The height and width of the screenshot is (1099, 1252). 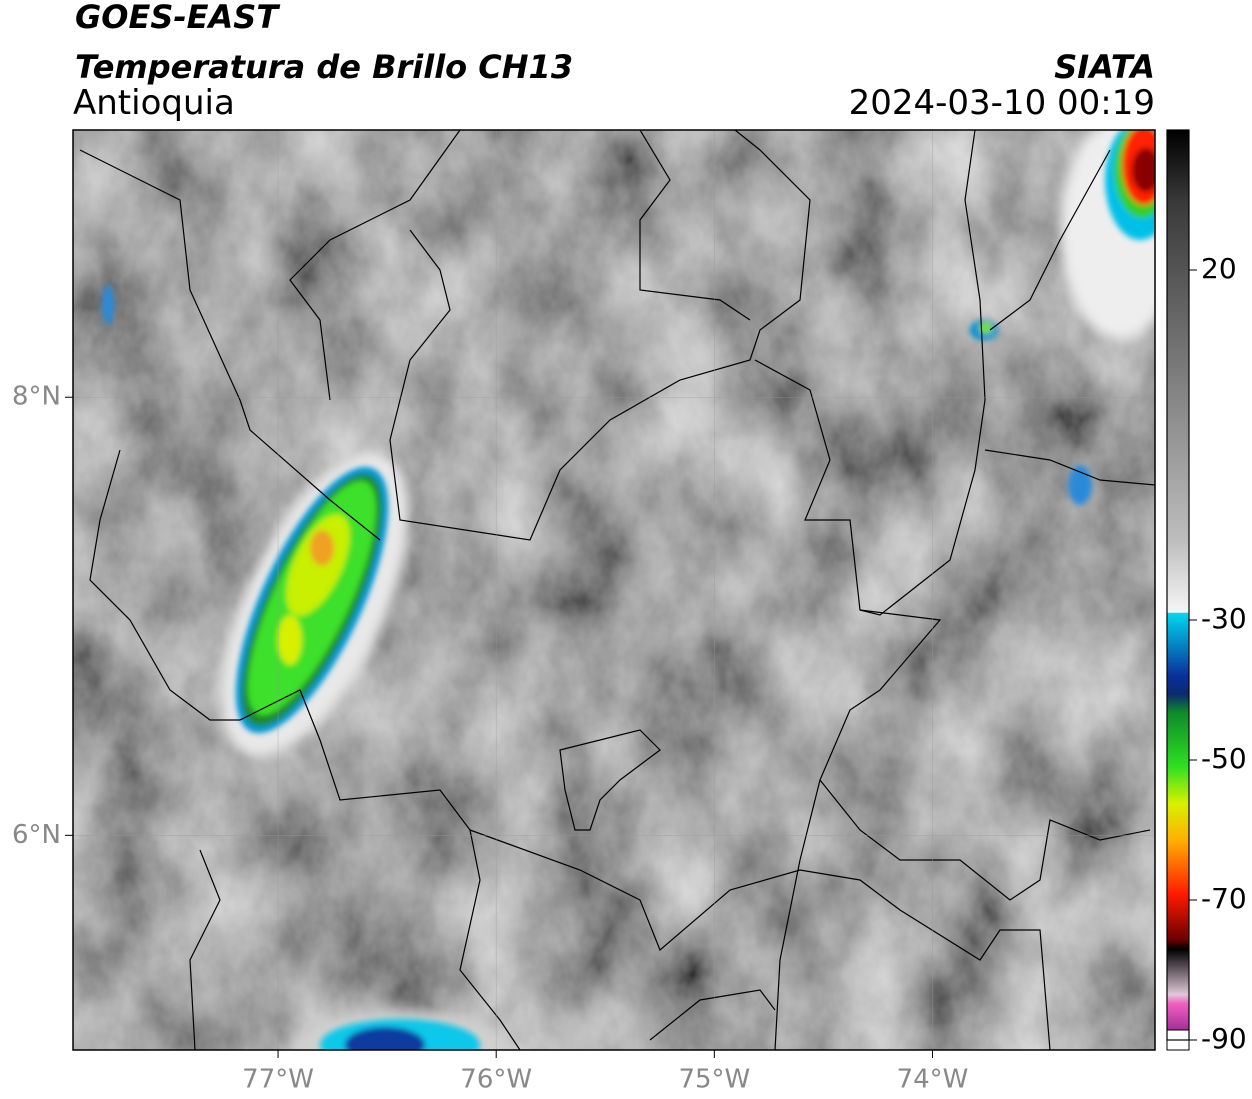 What do you see at coordinates (278, 1080) in the screenshot?
I see `x-tick-label: 77°W` at bounding box center [278, 1080].